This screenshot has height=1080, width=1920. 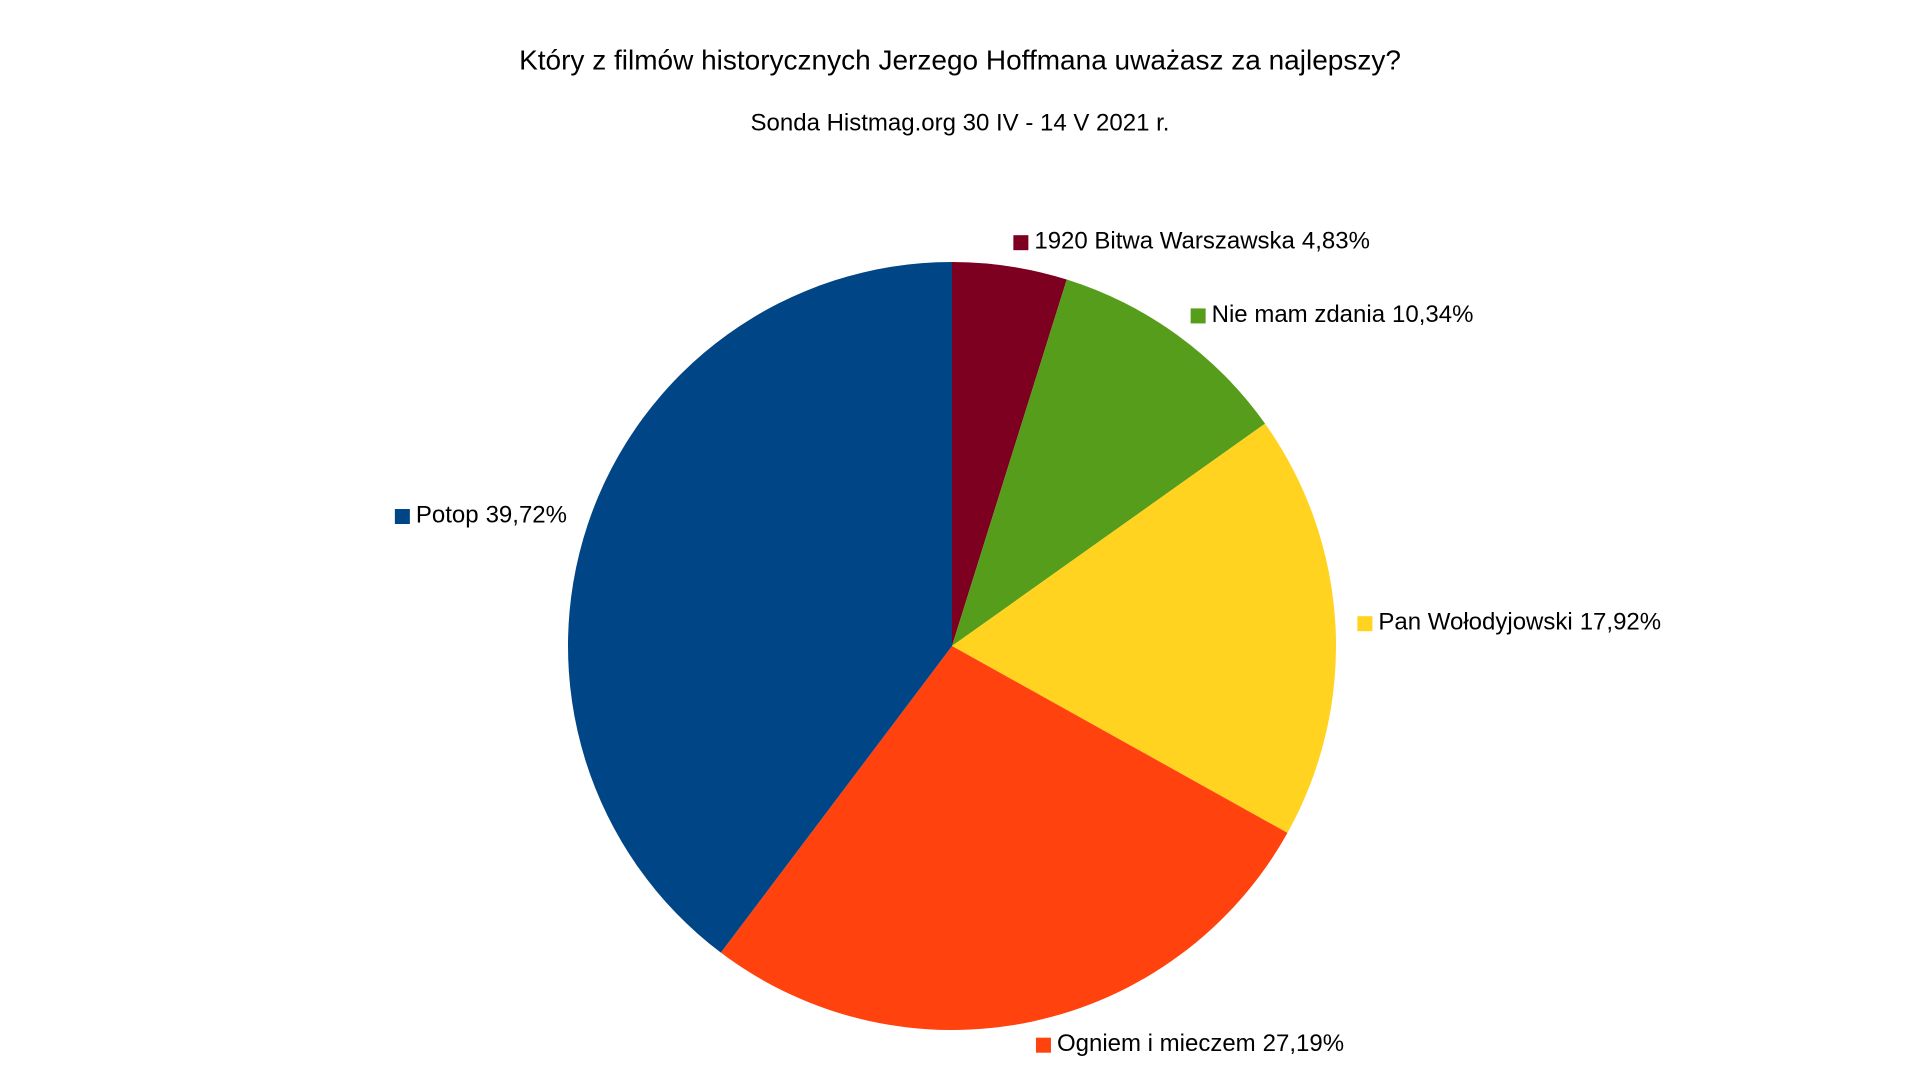 I want to click on value-label: 27,19%, so click(x=1303, y=1044).